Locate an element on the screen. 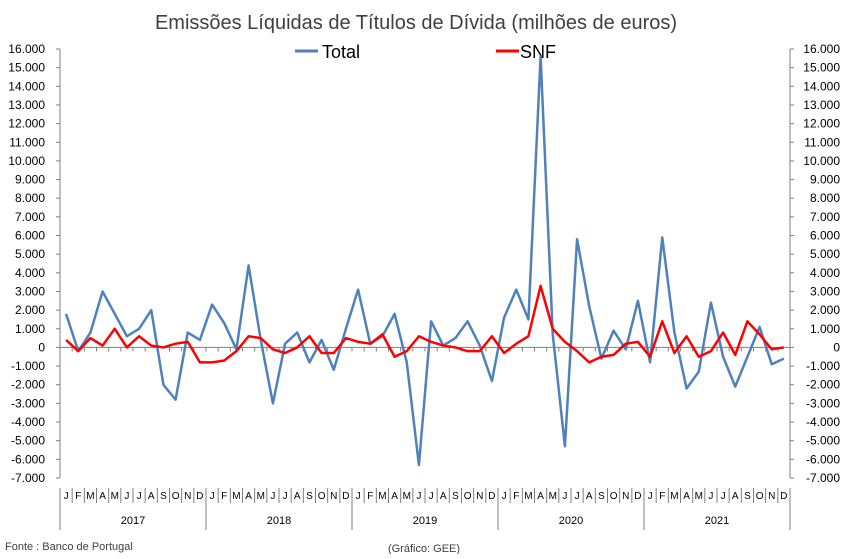  y-tick-label-right: 11.000 is located at coordinates (822, 142).